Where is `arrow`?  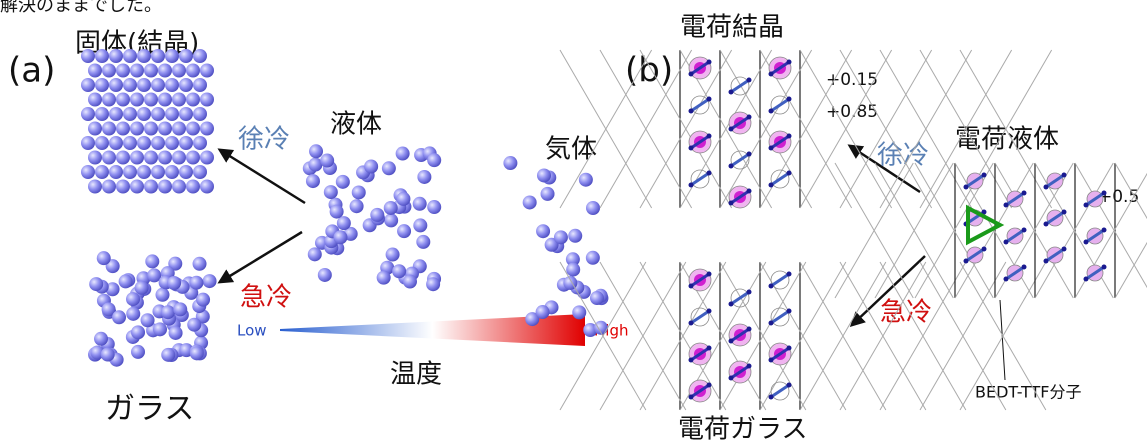 arrow is located at coordinates (884, 169).